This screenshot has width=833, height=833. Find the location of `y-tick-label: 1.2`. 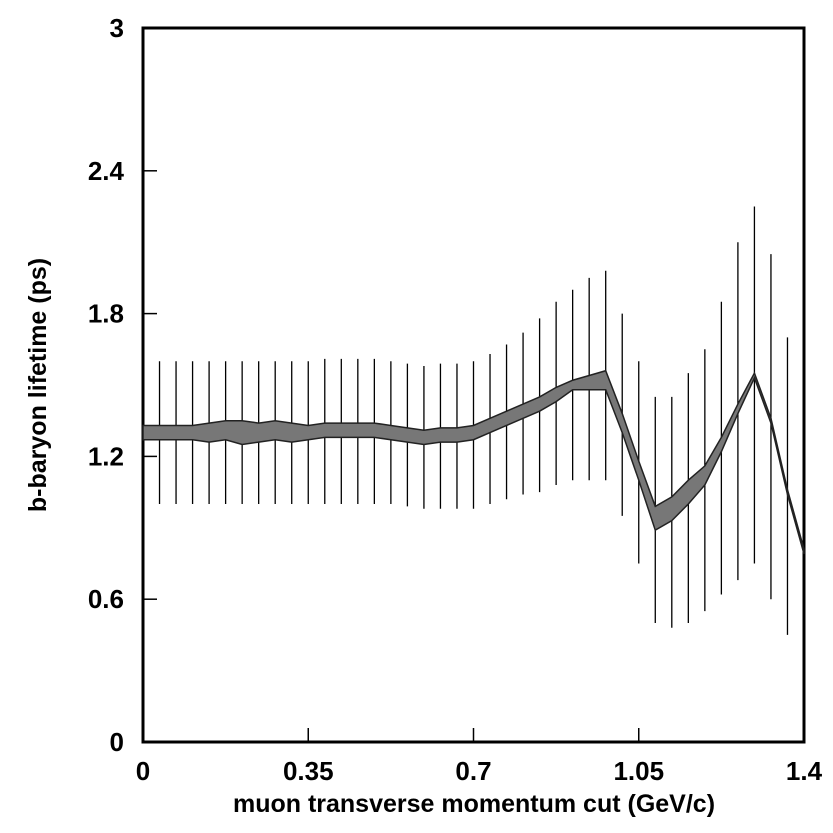

y-tick-label: 1.2 is located at coordinates (106, 456).